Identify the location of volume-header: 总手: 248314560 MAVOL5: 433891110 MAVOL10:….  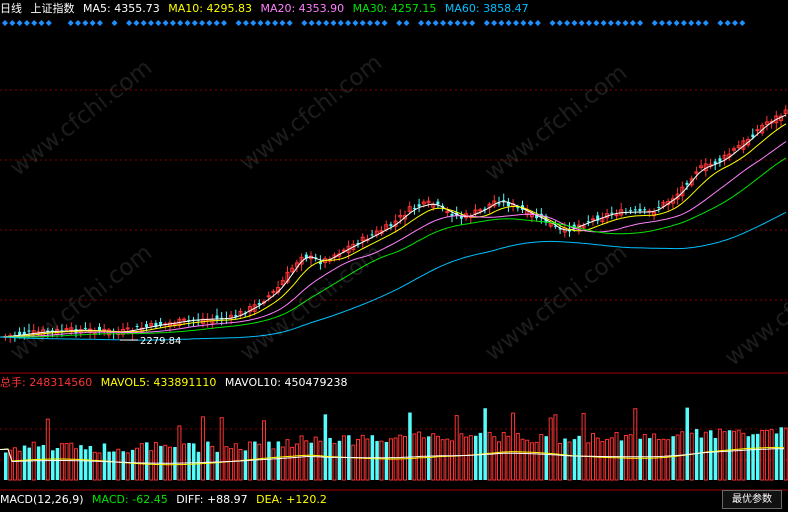
(394, 383).